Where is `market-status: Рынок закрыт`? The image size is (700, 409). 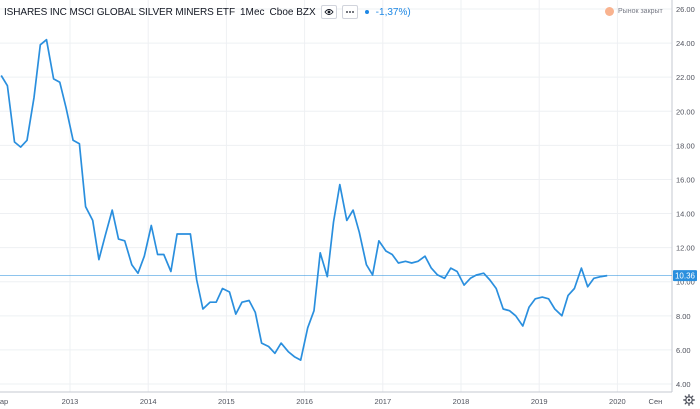
market-status: Рынок закрыт is located at coordinates (634, 11).